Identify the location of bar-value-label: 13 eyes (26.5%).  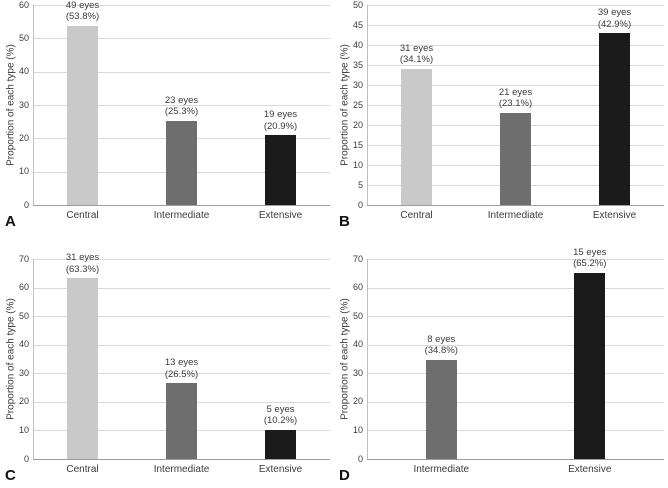
(182, 368).